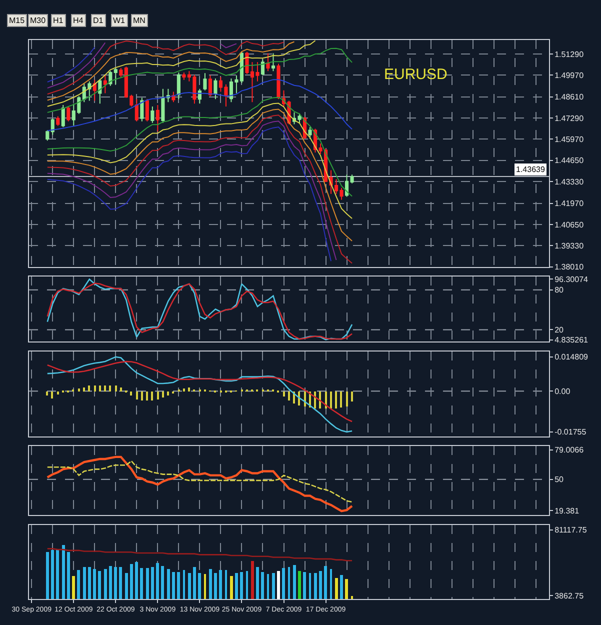 This screenshot has height=625, width=601. What do you see at coordinates (139, 20) in the screenshot?
I see `text: MN` at bounding box center [139, 20].